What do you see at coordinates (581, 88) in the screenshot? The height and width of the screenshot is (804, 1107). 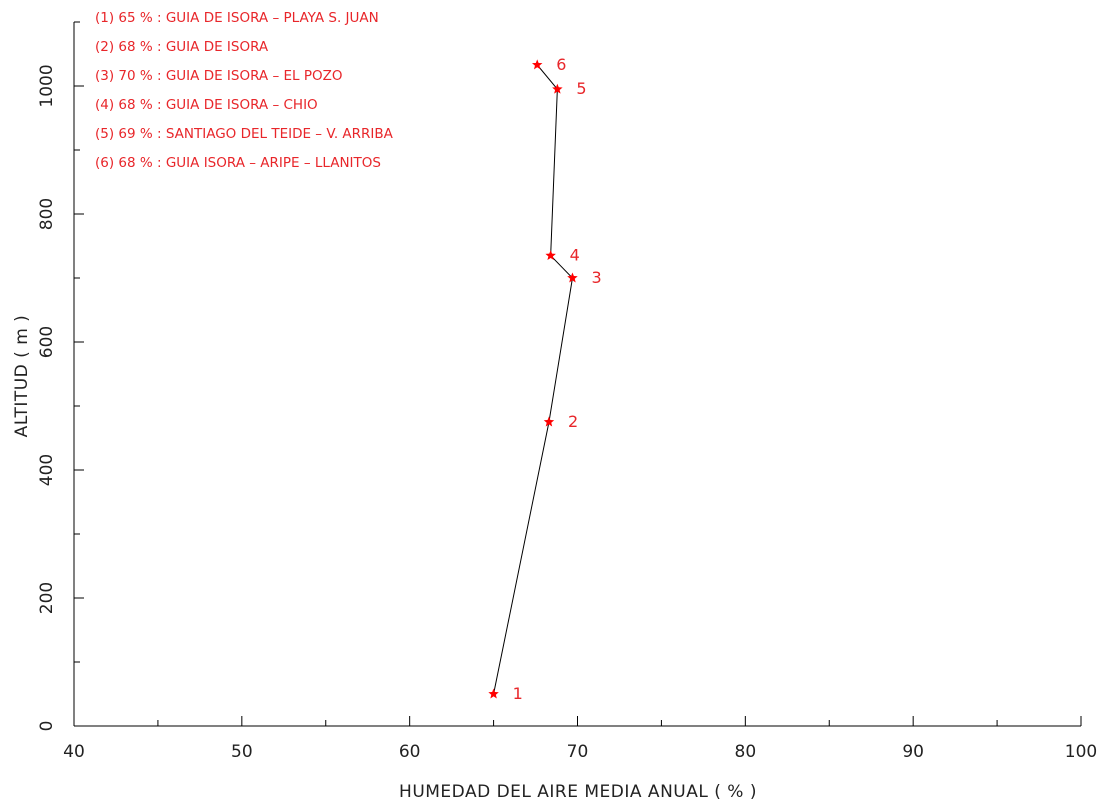 I see `data-point-label: 5` at bounding box center [581, 88].